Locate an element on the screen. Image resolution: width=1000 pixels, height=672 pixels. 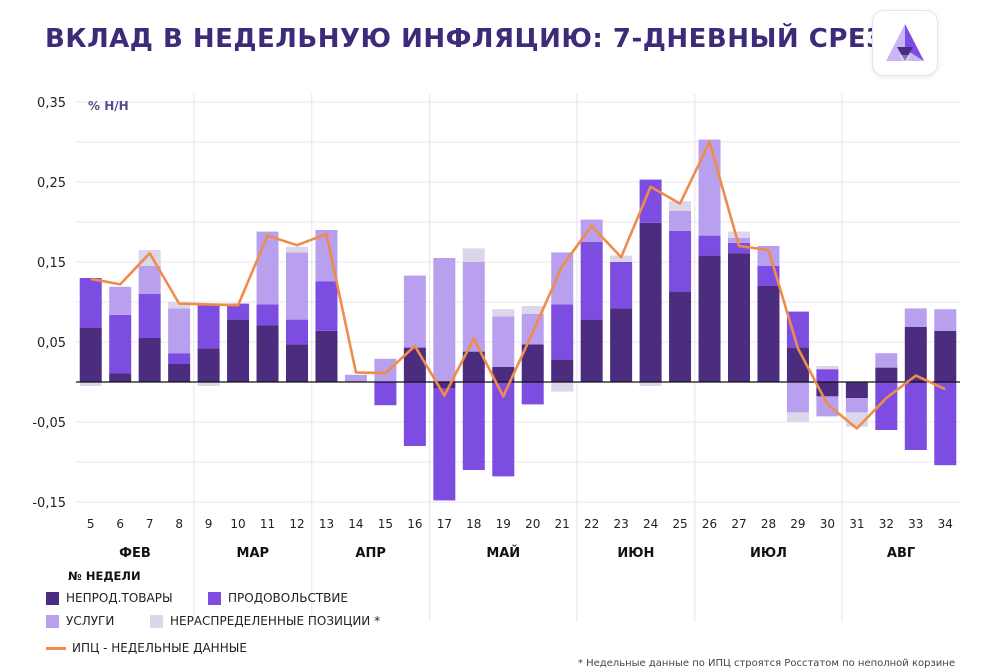
legend-label-cpi: ИПЦ - НЕДЕЛЬНЫЕ ДАННЫЕ is located at coordinates (159, 648).